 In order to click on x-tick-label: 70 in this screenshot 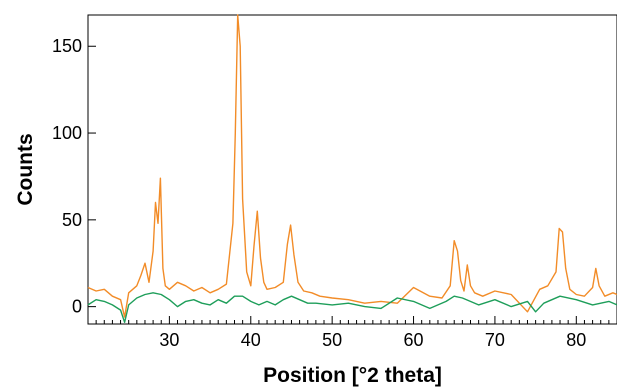, I will do `click(495, 340)`.